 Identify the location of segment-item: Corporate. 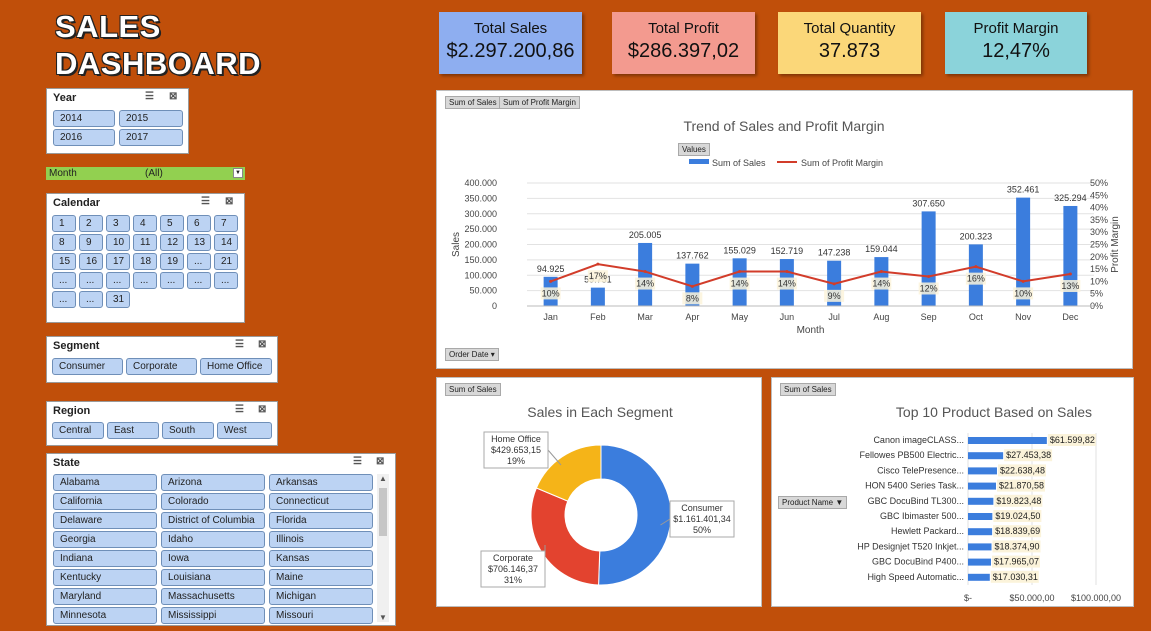
(161, 366).